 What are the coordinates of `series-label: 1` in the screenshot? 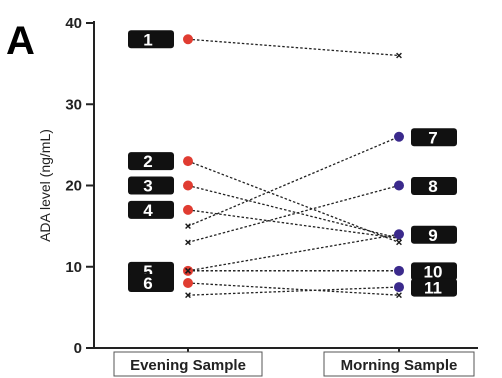 It's located at (147, 39).